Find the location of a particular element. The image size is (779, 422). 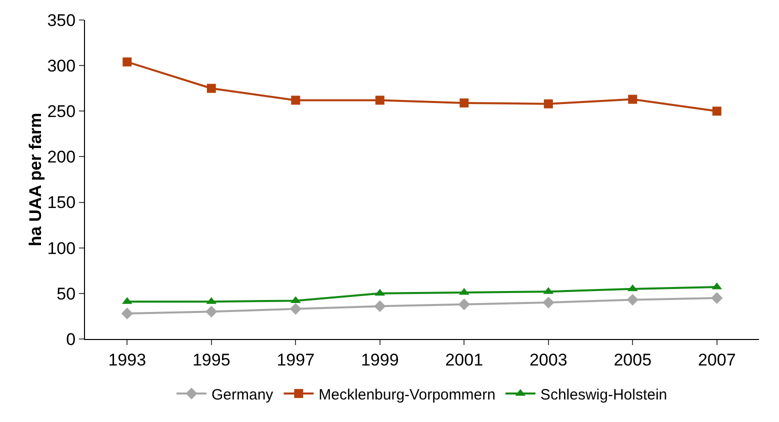

x-tick-label: 2003 is located at coordinates (548, 360).